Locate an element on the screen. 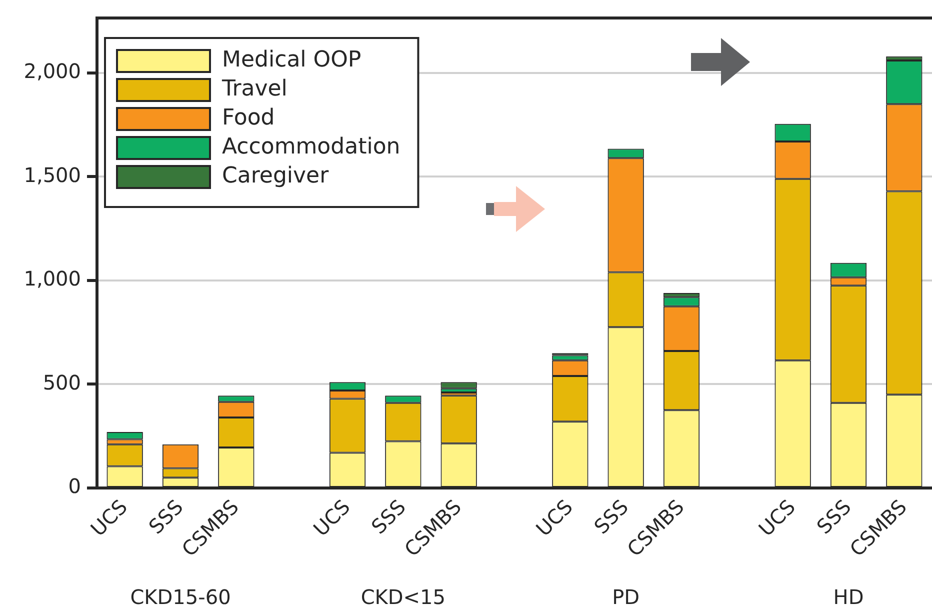 This screenshot has width=932, height=610. text: CKD15-60 is located at coordinates (180, 597).